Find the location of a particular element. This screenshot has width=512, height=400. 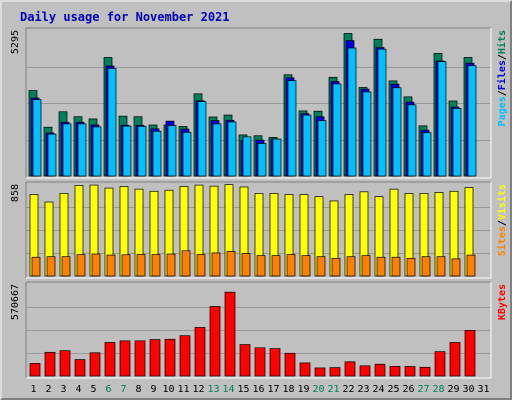

y-axis-label-part: KBytes is located at coordinates (502, 302).